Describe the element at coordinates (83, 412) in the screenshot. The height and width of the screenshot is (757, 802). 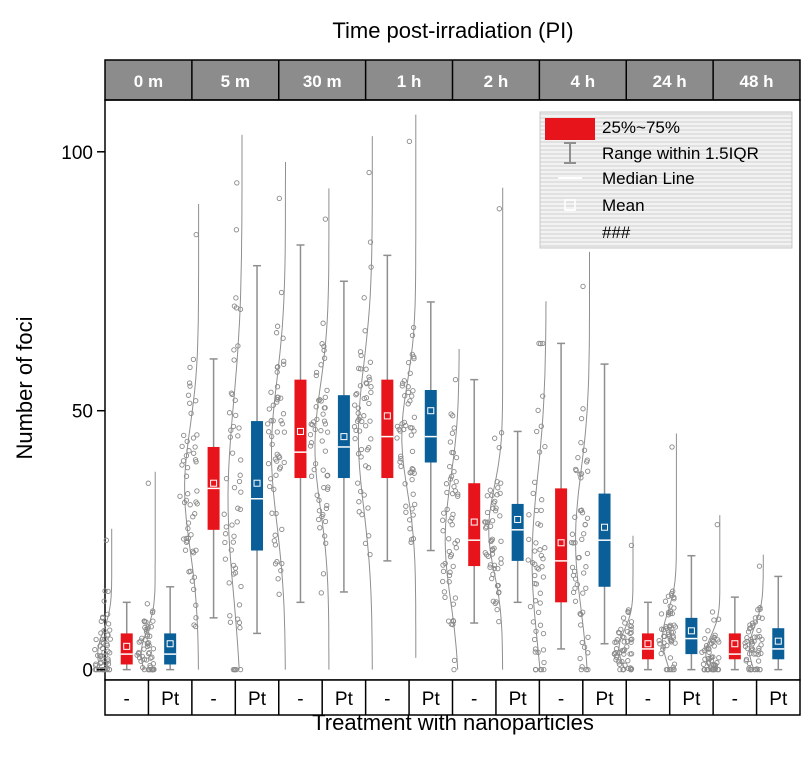
I see `y-axis: 0 50 100` at that location.